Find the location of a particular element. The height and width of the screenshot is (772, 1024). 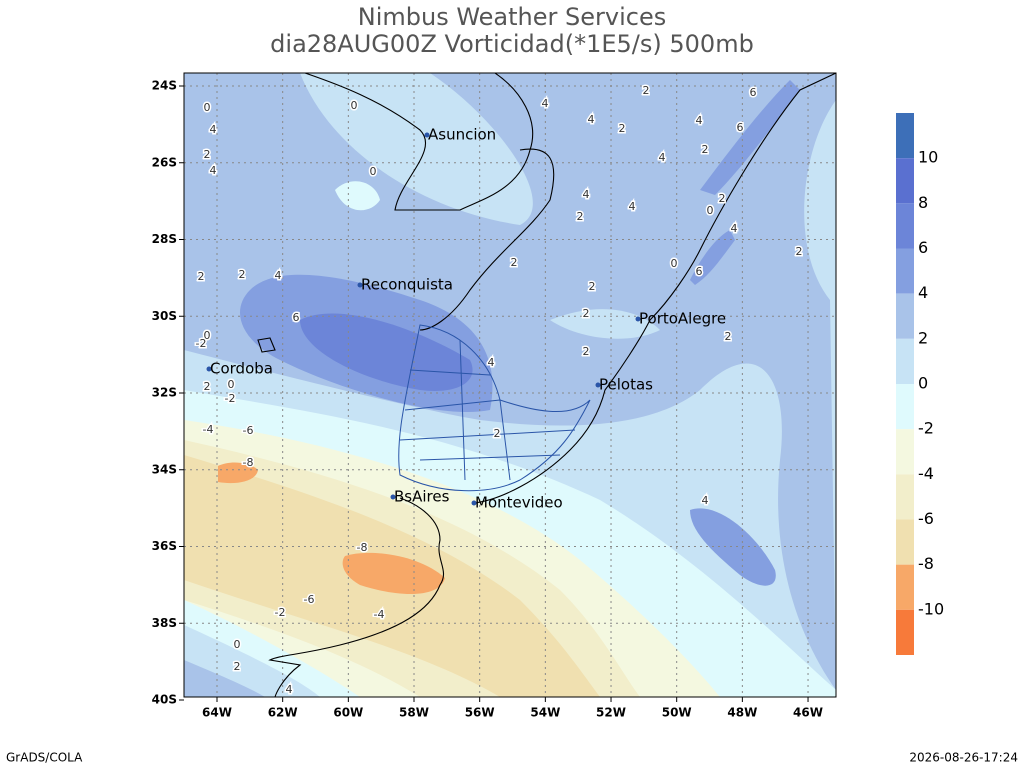

lat-label: 34S is located at coordinates (164, 469).